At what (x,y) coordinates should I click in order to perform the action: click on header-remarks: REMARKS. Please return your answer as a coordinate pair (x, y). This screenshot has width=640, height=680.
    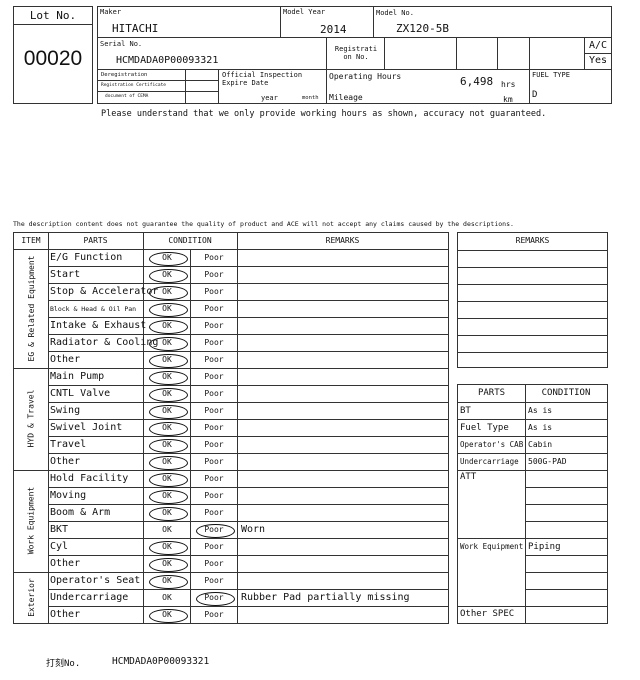
    Looking at the image, I should click on (342, 240).